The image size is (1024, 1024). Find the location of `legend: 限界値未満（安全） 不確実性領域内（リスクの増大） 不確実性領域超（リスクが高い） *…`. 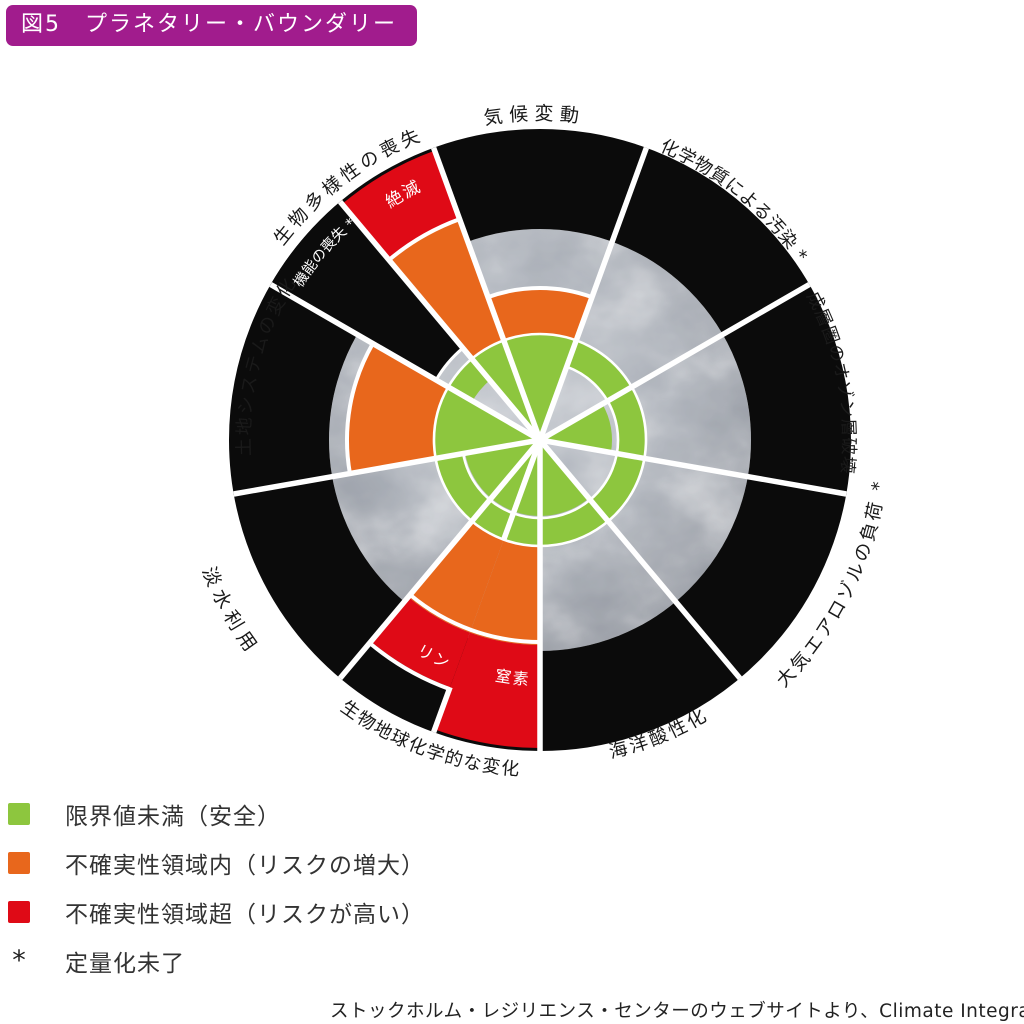

legend: 限界値未満（安全） 不確実性領域内（リスクの増大） 不確実性領域超（リスクが高い） *… is located at coordinates (216, 900).